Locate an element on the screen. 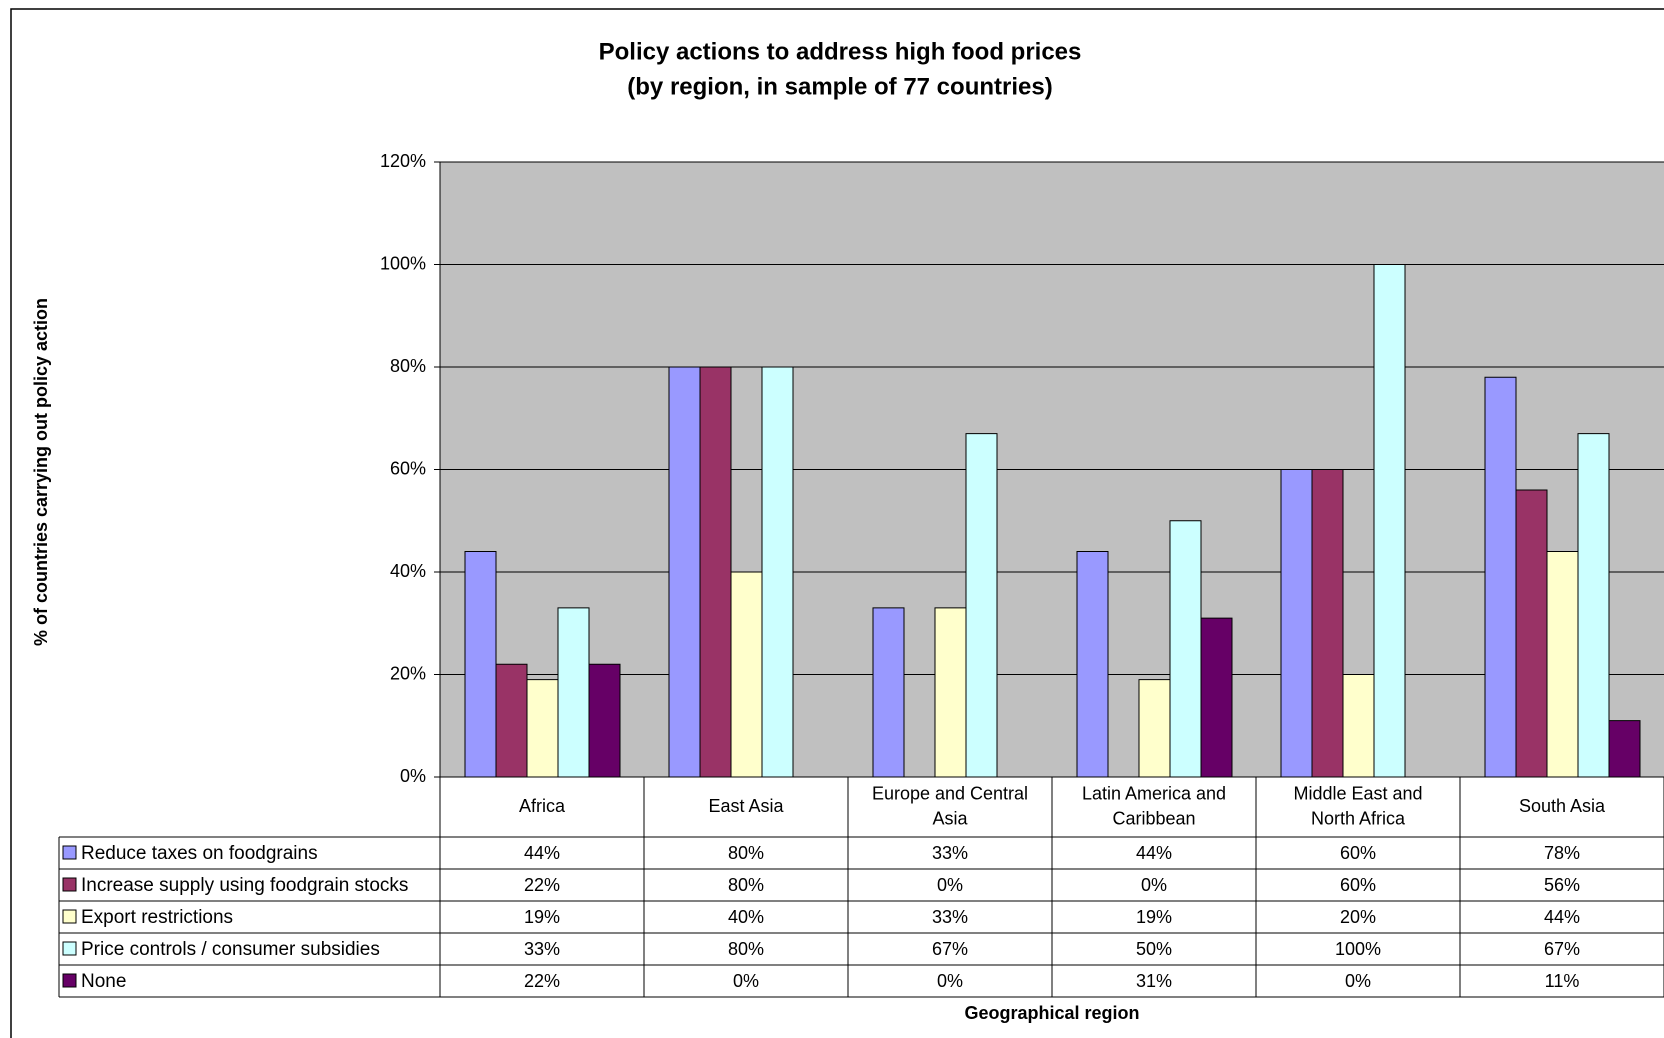 This screenshot has width=1664, height=1038. legend-label: Reduce taxes on foodgrains is located at coordinates (199, 853).